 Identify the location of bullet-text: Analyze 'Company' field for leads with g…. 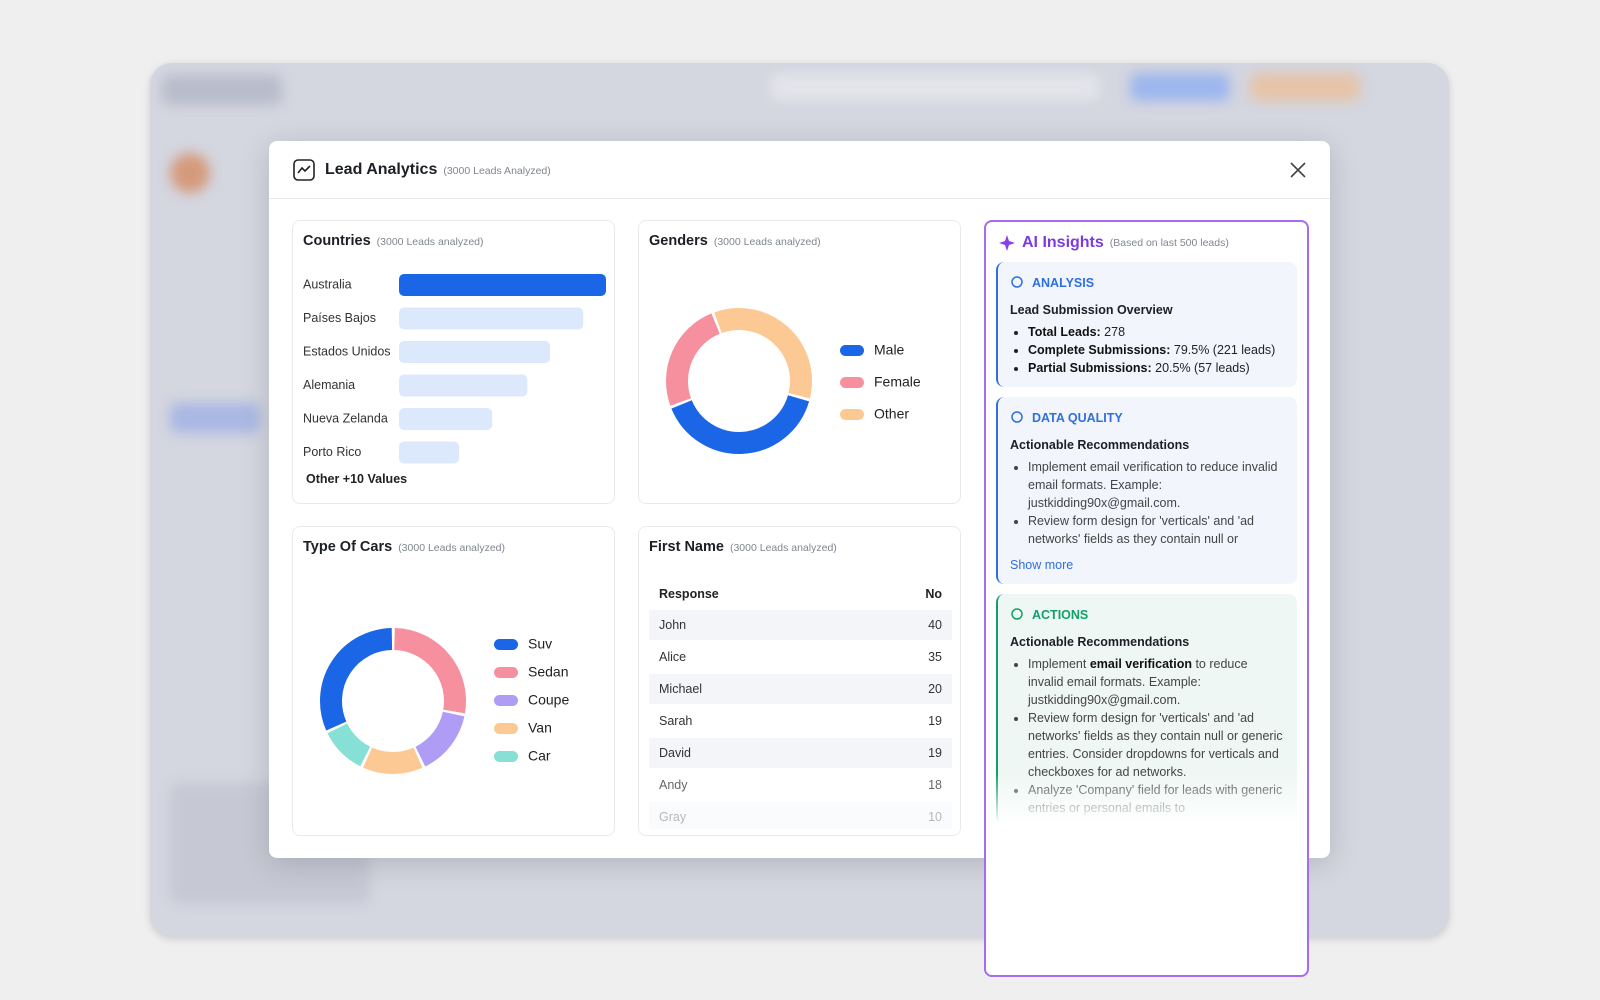
(1155, 799).